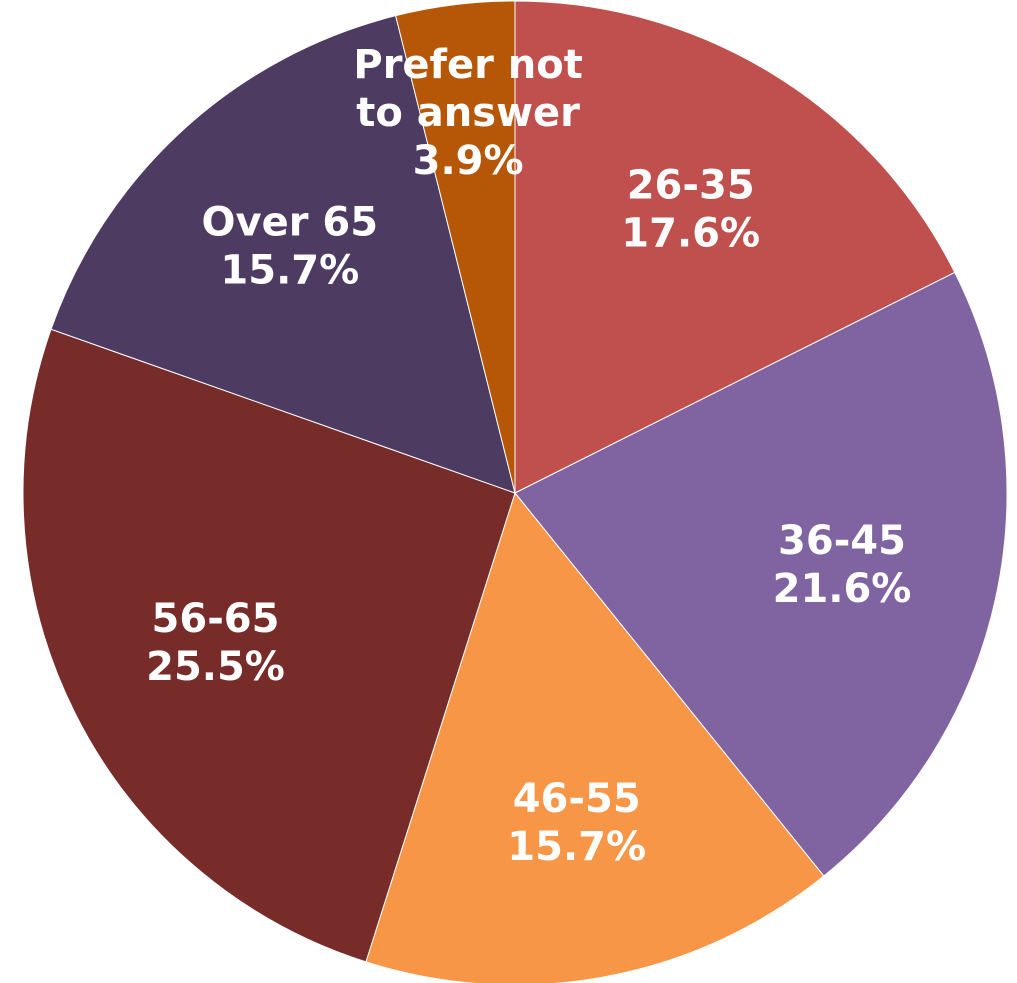 This screenshot has width=1017, height=983. Describe the element at coordinates (290, 223) in the screenshot. I see `slice-category-4: Over 65` at that location.